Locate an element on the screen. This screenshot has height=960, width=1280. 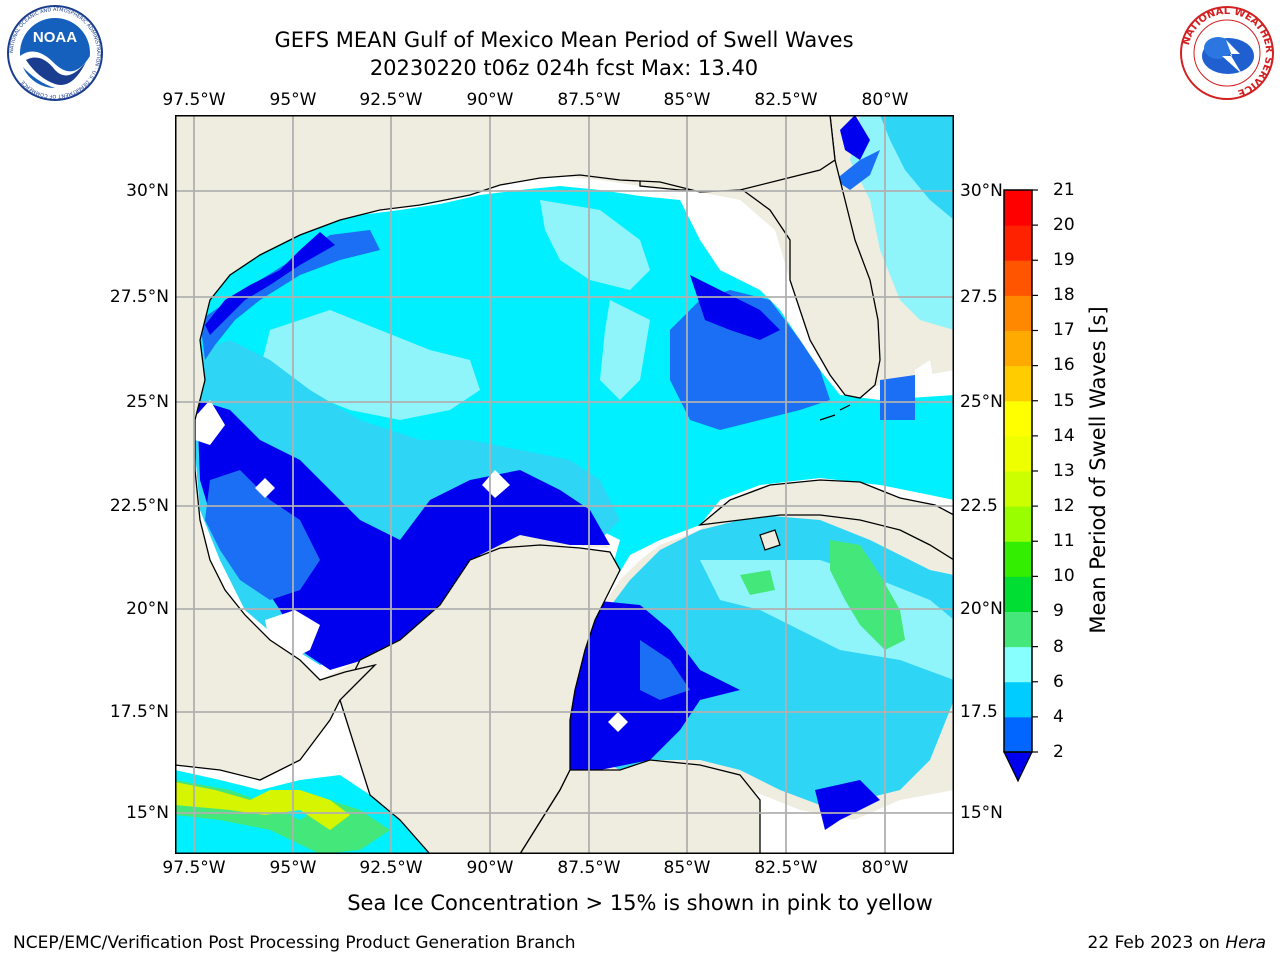
lon-tick-top: 85°W is located at coordinates (687, 100).